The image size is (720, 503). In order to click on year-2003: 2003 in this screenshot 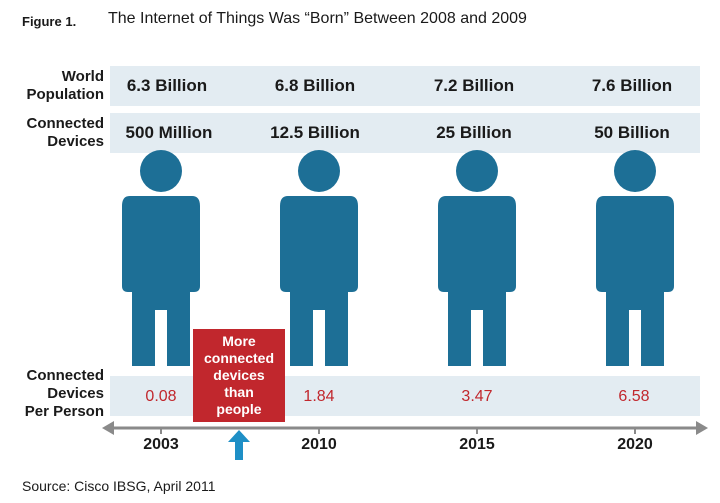, I will do `click(161, 444)`.